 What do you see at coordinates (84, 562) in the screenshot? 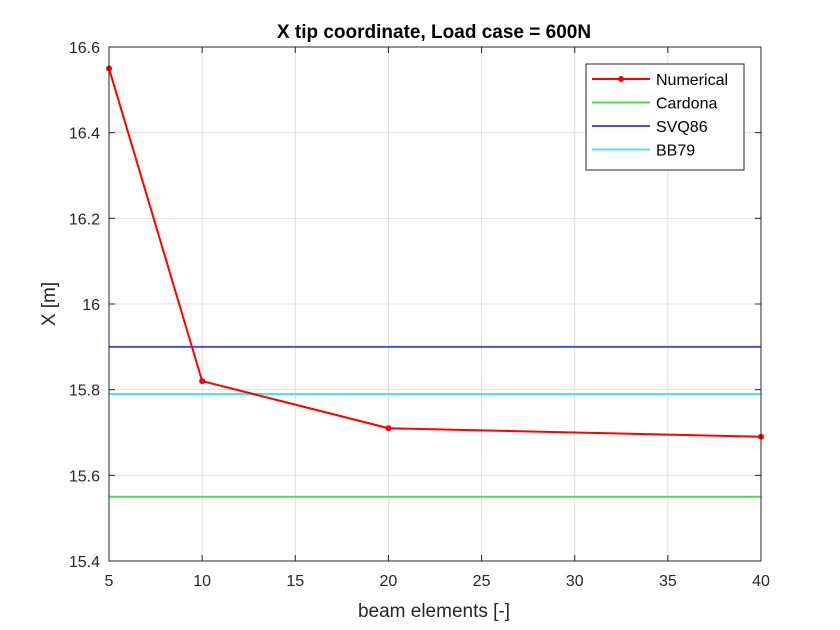
I see `y-tick-label: 15.4` at bounding box center [84, 562].